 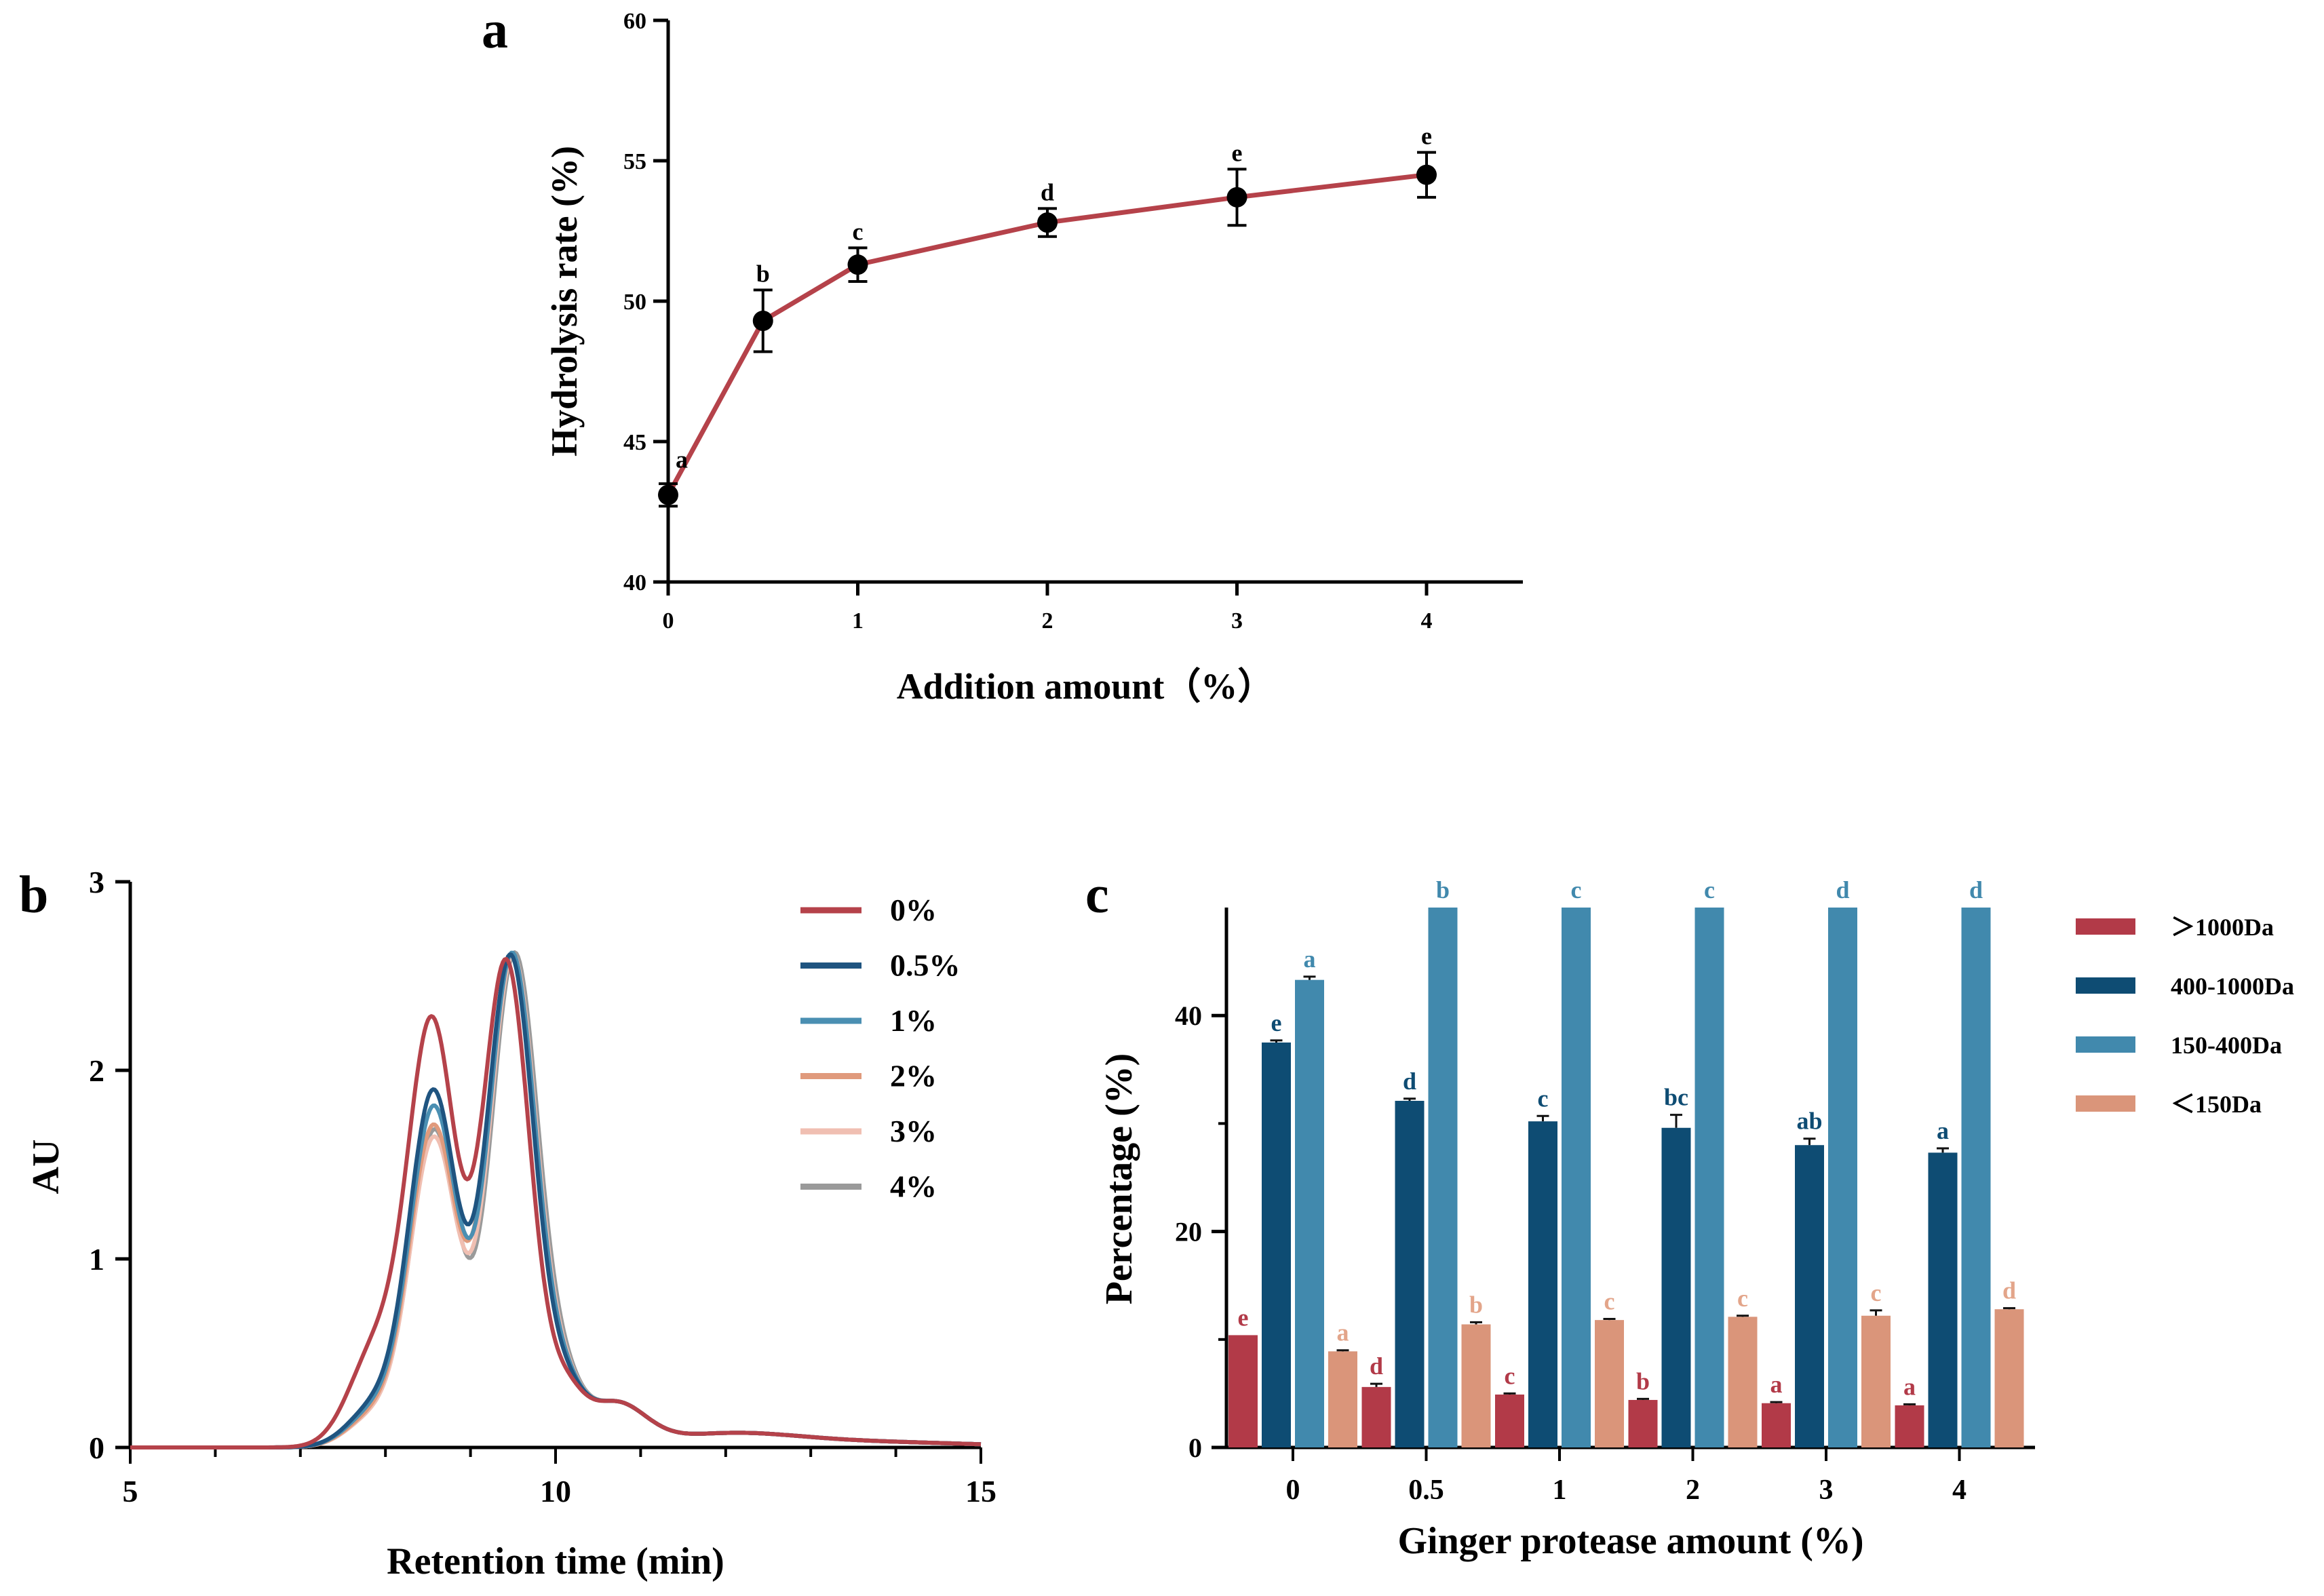 What do you see at coordinates (913, 1186) in the screenshot?
I see `legend-label: 4%` at bounding box center [913, 1186].